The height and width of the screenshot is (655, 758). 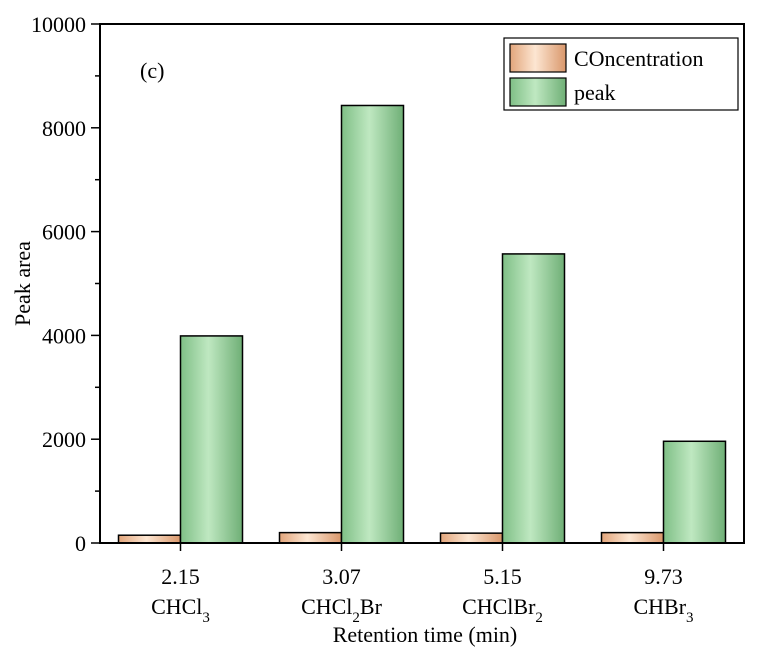 I want to click on x-tick-compound-label: CHCl2Br, so click(x=342, y=610).